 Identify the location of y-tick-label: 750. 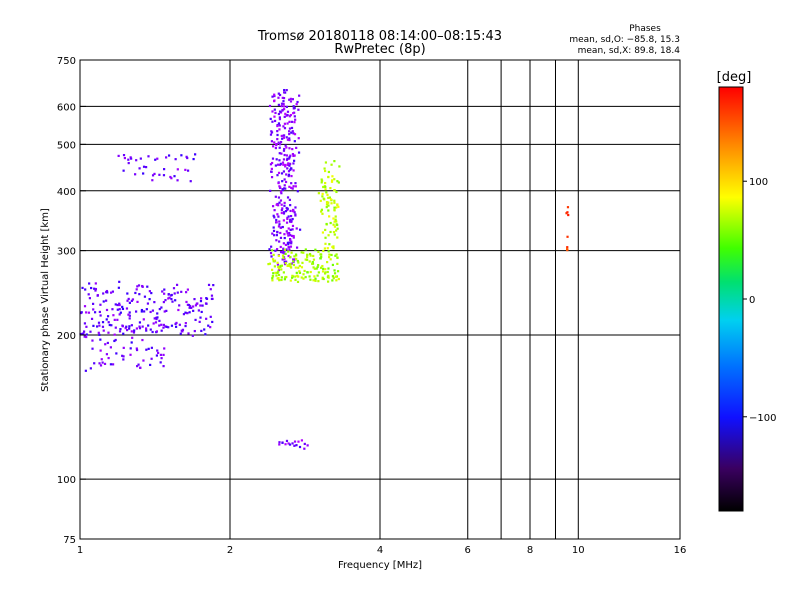
(66, 61).